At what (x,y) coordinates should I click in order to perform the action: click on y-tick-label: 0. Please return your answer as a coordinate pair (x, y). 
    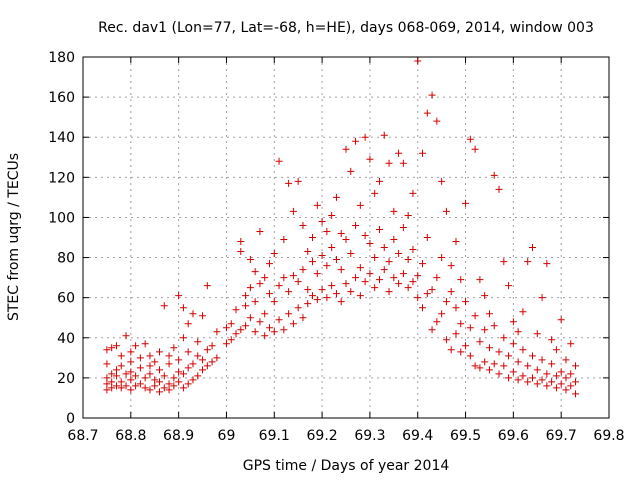
    Looking at the image, I should click on (70, 419).